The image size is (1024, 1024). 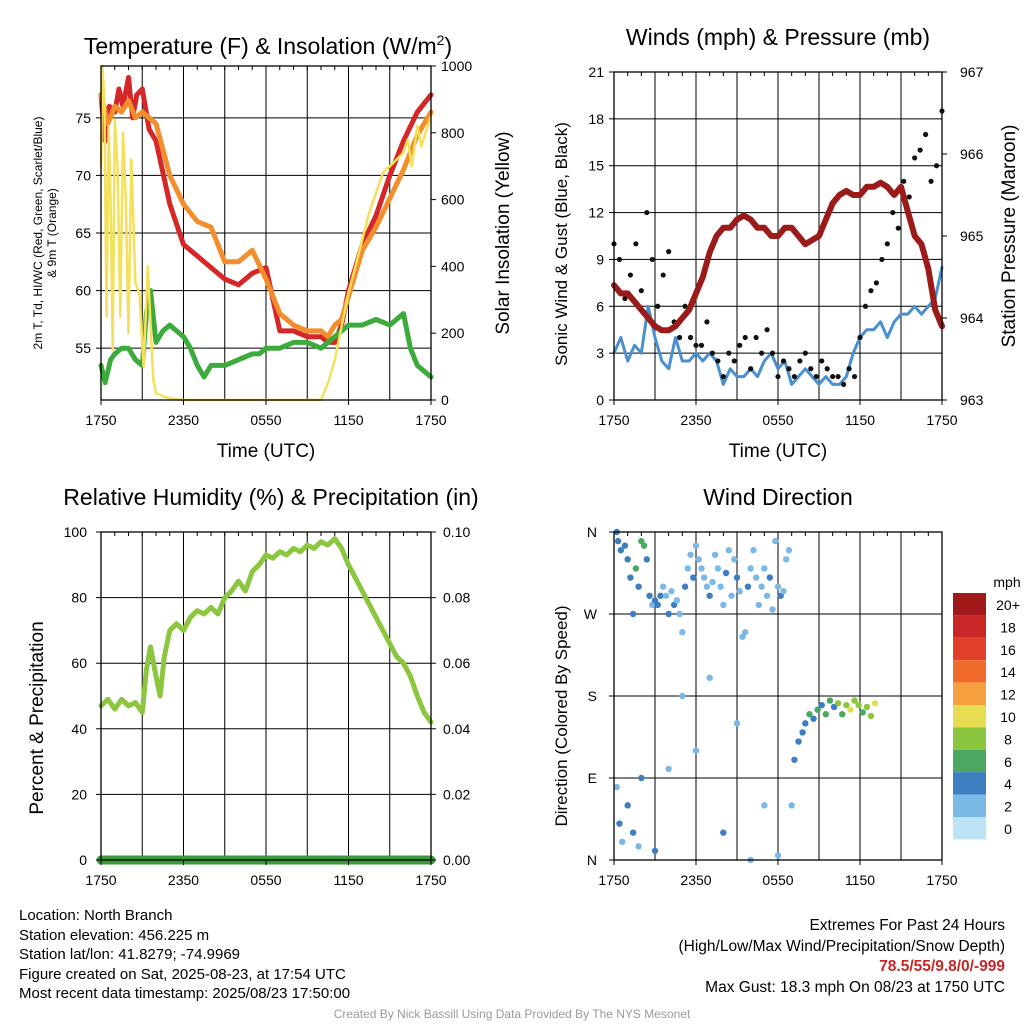 I want to click on rh-ytick-right-label-1: 0.02, so click(x=456, y=794).